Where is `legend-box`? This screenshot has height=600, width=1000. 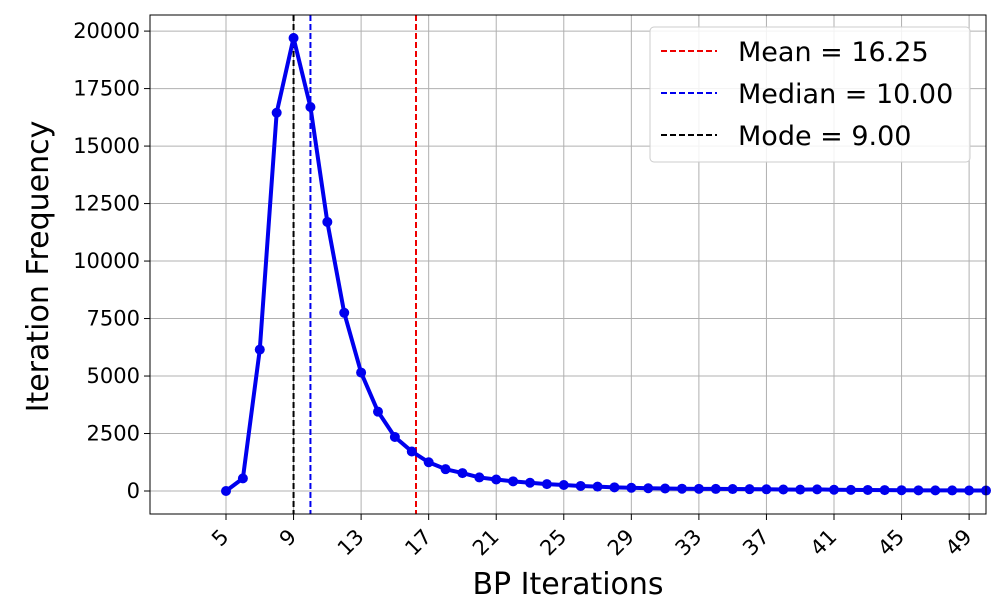 legend-box is located at coordinates (810, 94).